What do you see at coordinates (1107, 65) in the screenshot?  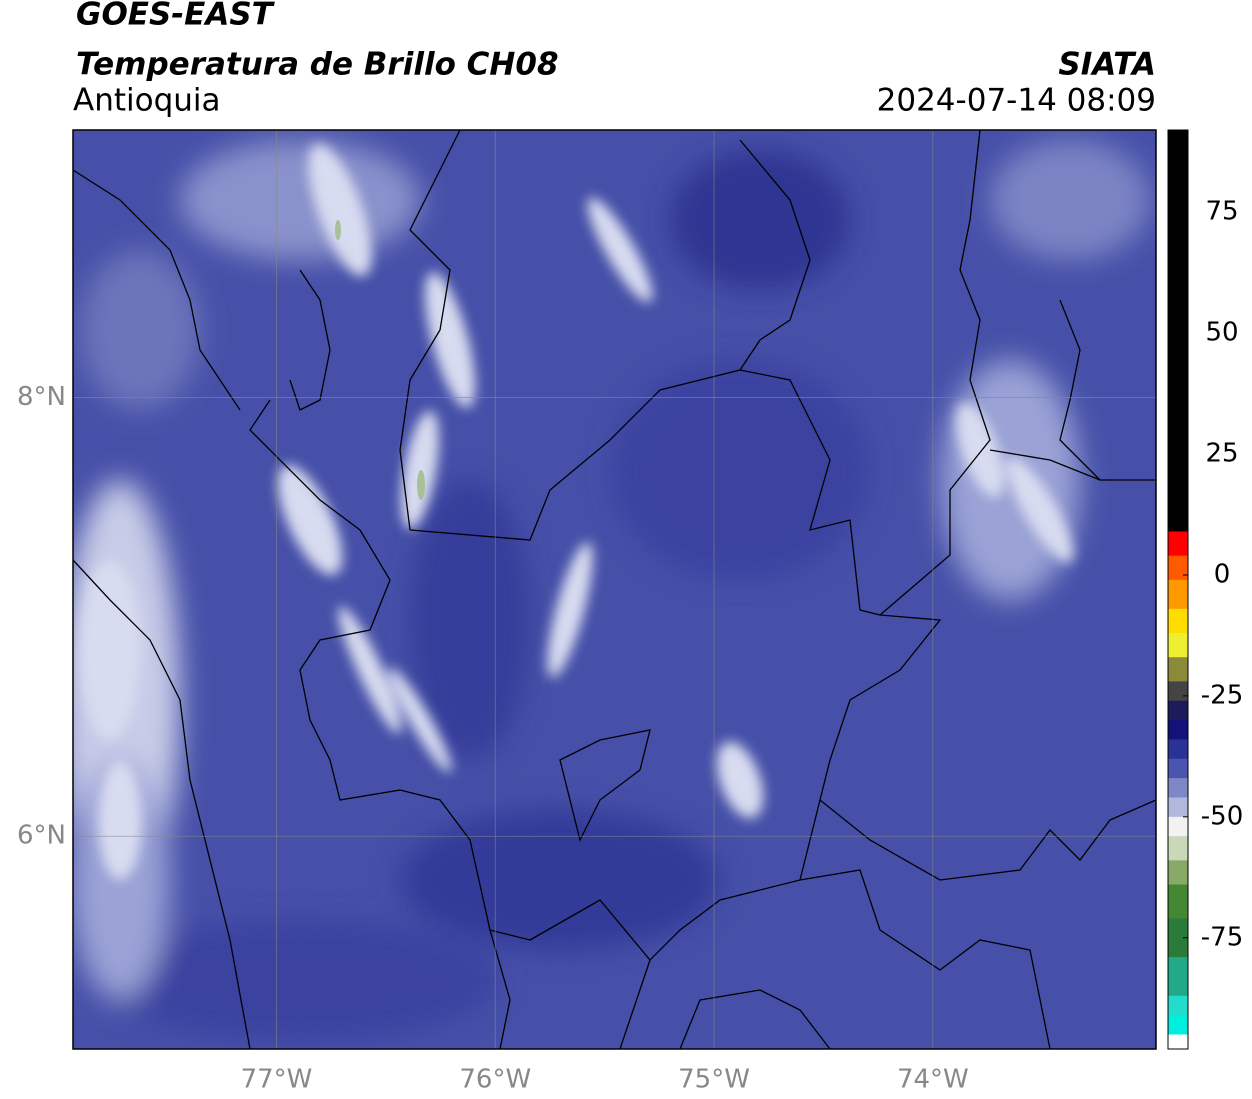 I see `source: SIATA` at bounding box center [1107, 65].